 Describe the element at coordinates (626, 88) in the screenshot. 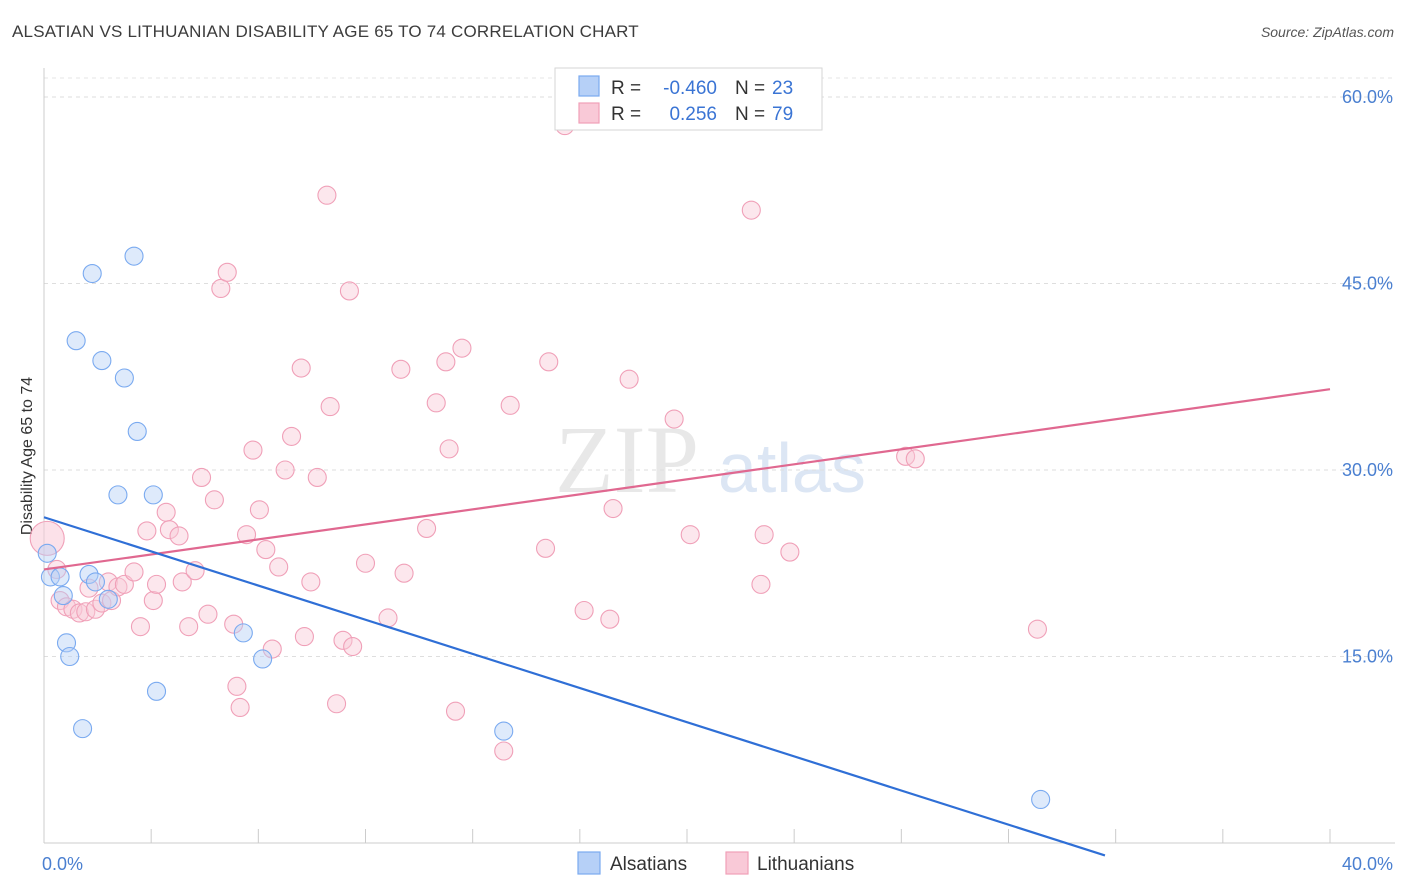

I see `stats-legend-r-label-alsatians: R =` at that location.